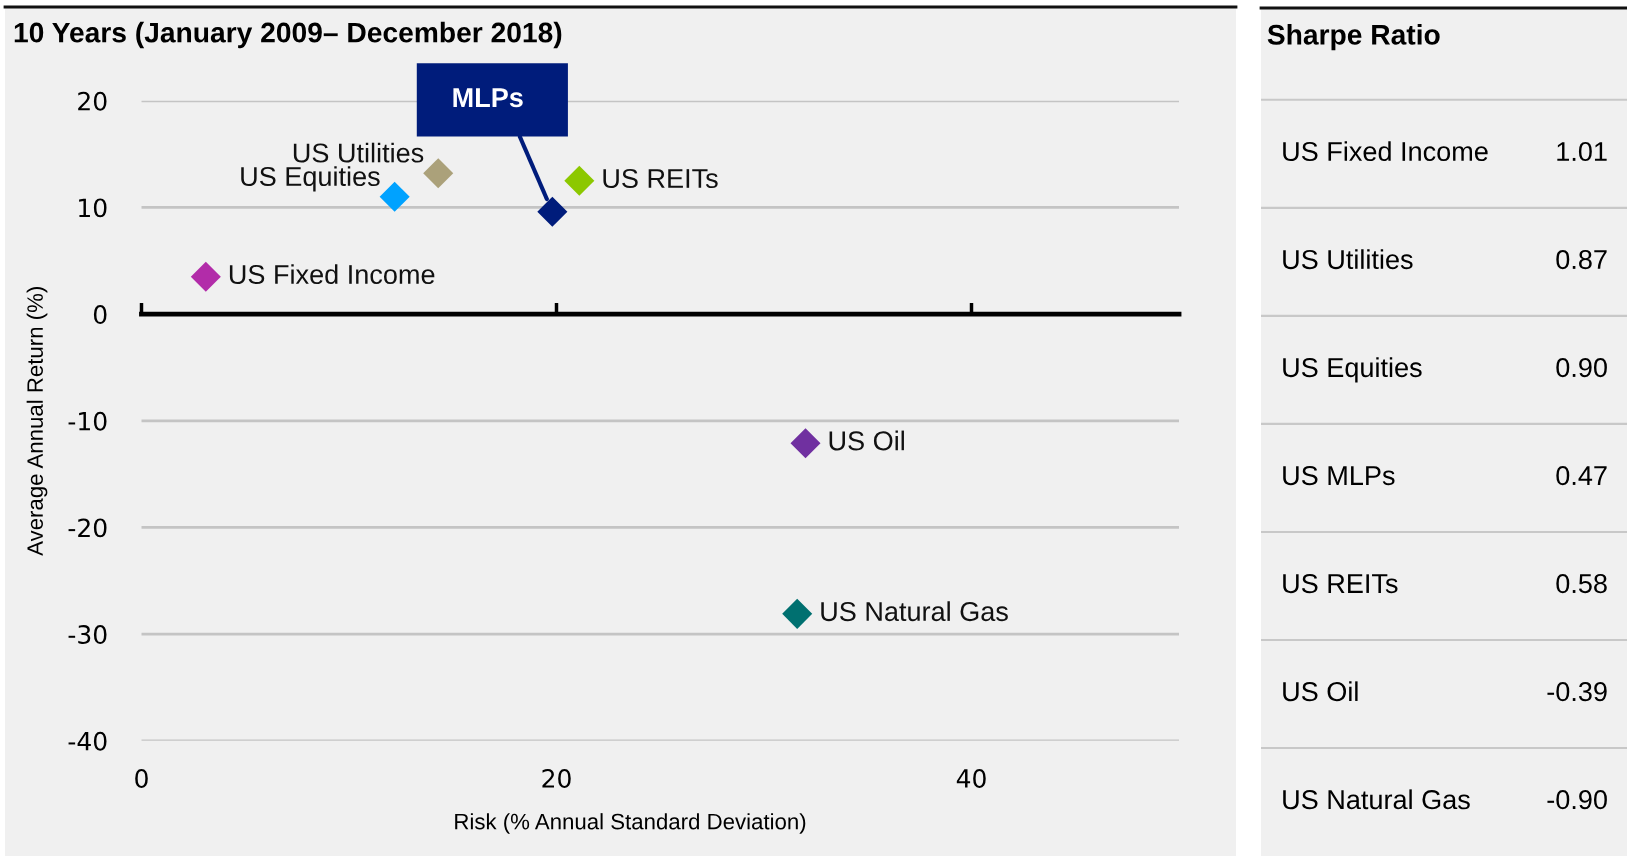 Image resolution: width=1627 pixels, height=856 pixels. Describe the element at coordinates (1352, 370) in the screenshot. I see `category-label: US Equities` at that location.